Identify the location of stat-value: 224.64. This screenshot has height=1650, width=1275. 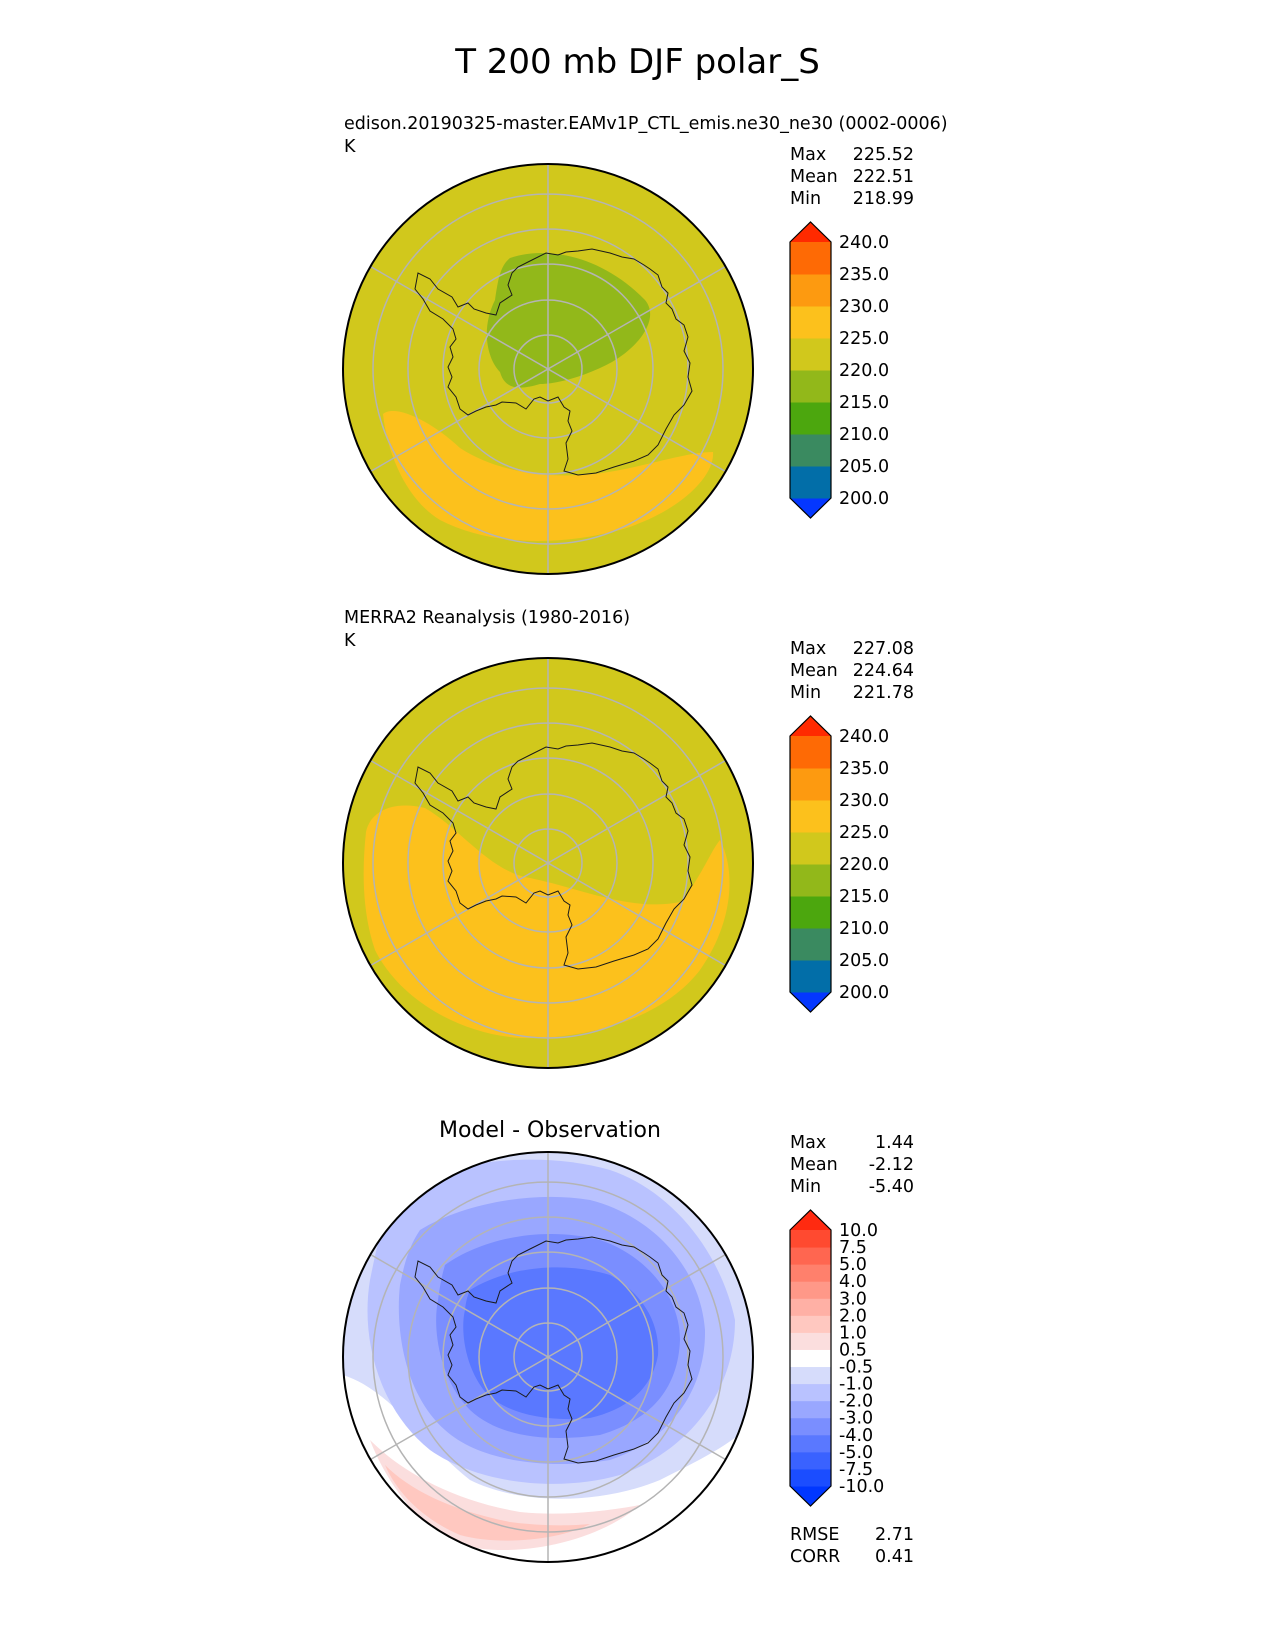
(883, 671).